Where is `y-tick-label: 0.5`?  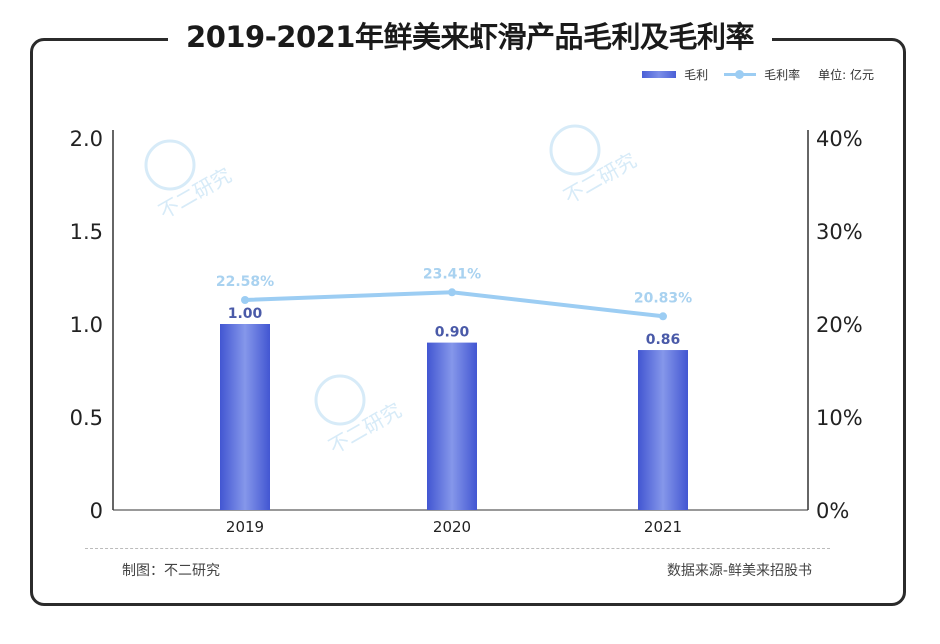 y-tick-label: 0.5 is located at coordinates (86, 418).